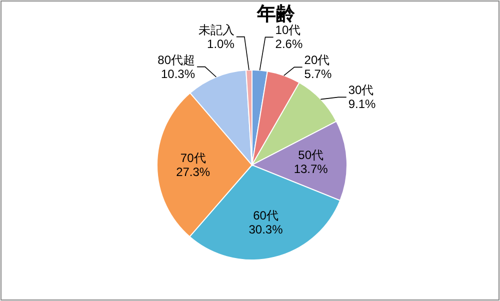 Image resolution: width=500 pixels, height=301 pixels. What do you see at coordinates (288, 30) in the screenshot?
I see `slice-label: 10代` at bounding box center [288, 30].